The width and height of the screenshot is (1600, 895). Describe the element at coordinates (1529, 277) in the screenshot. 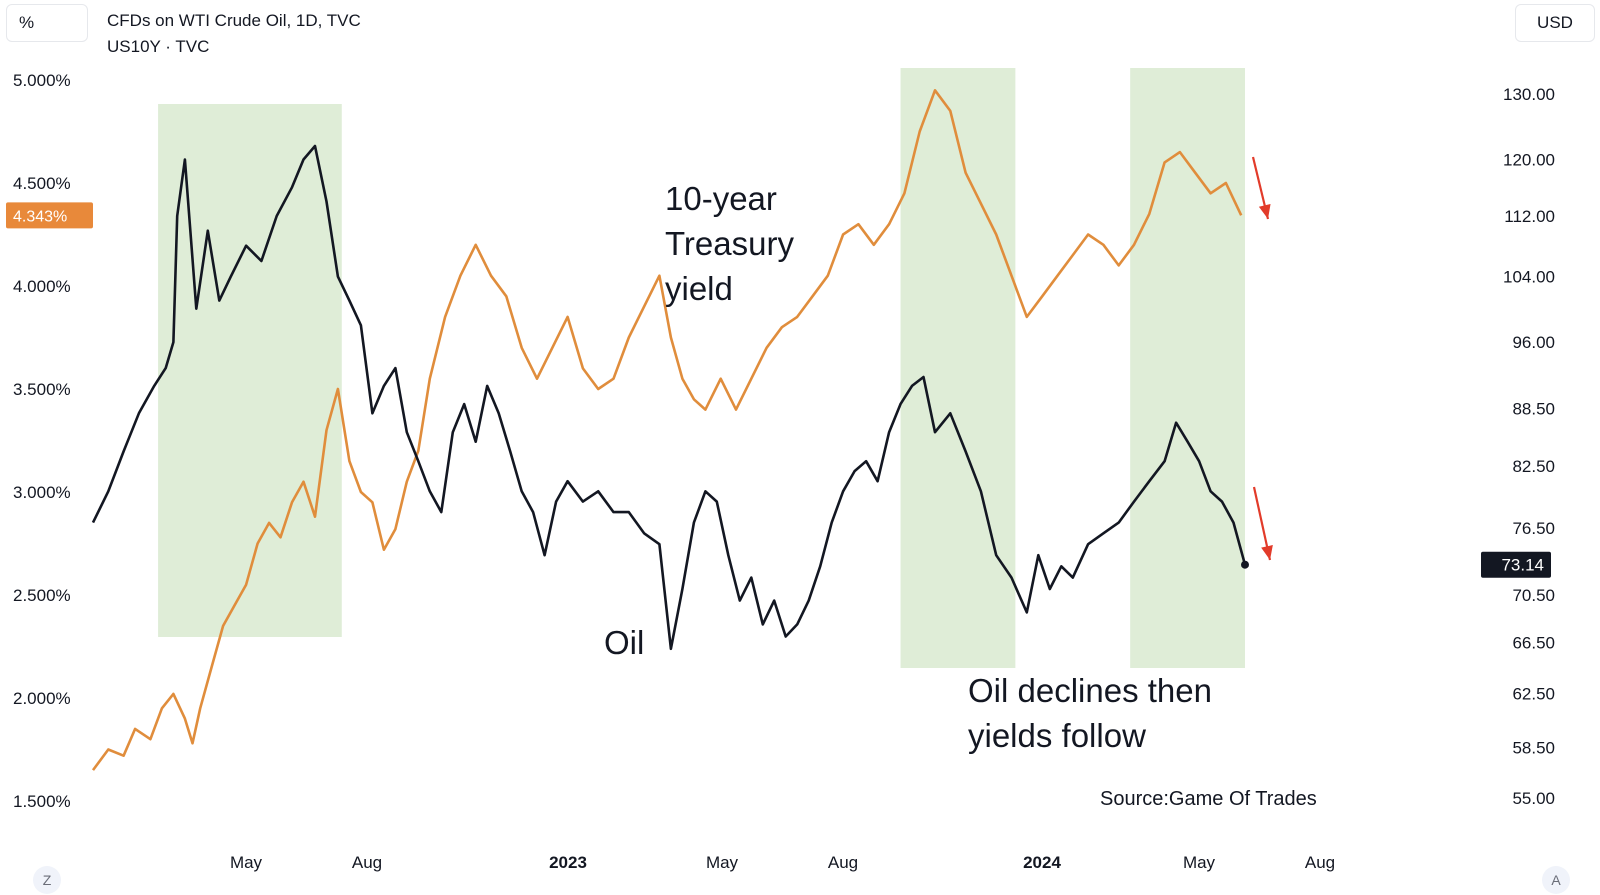

I see `right-axis-tick: 104.00` at that location.